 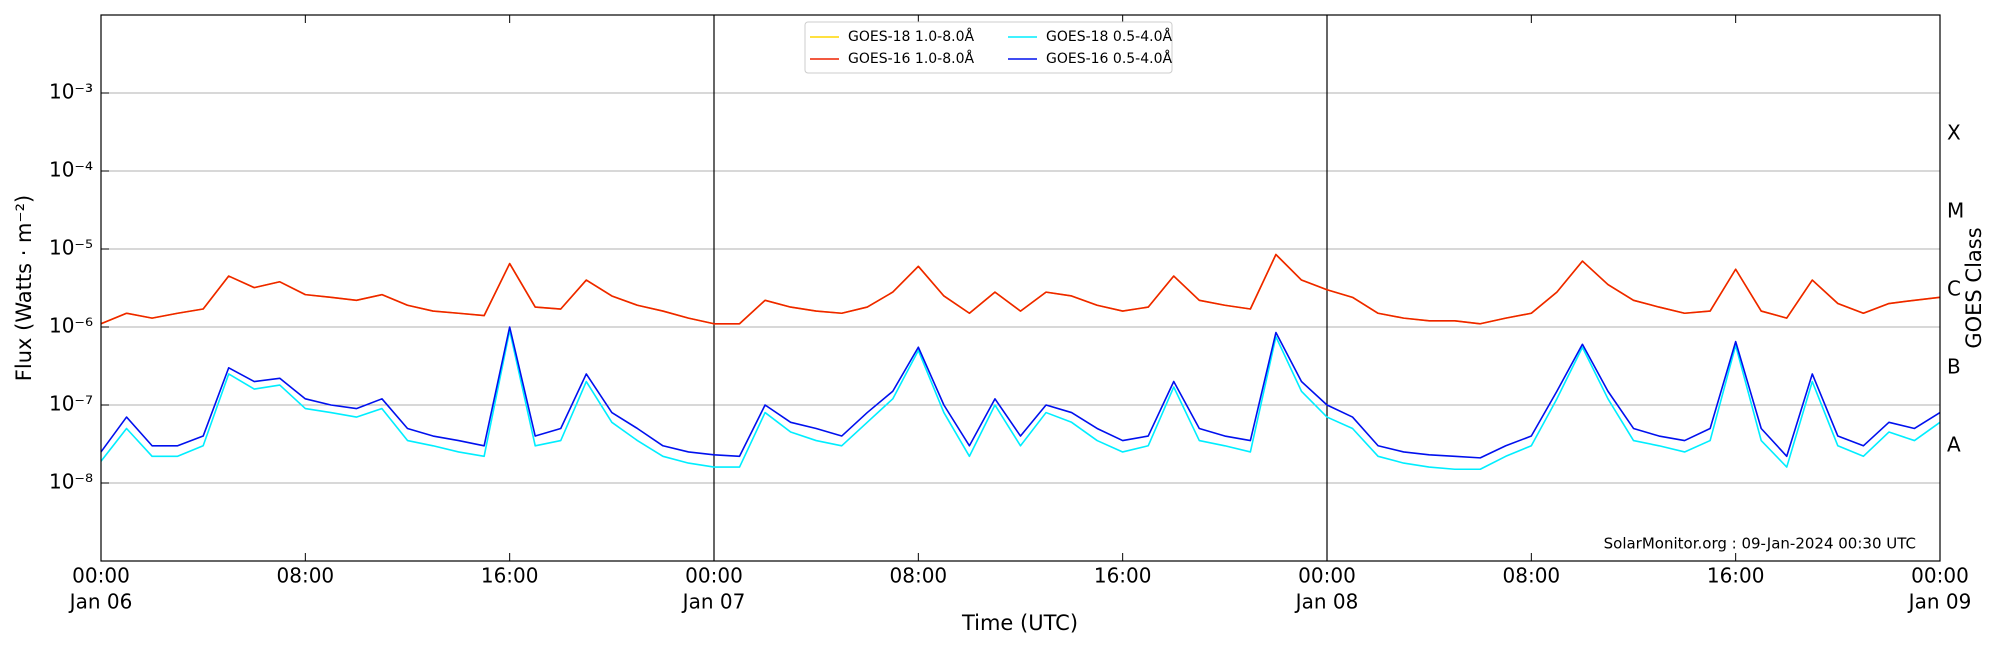 I want to click on x-date-label: Jan 07, so click(x=713, y=602).